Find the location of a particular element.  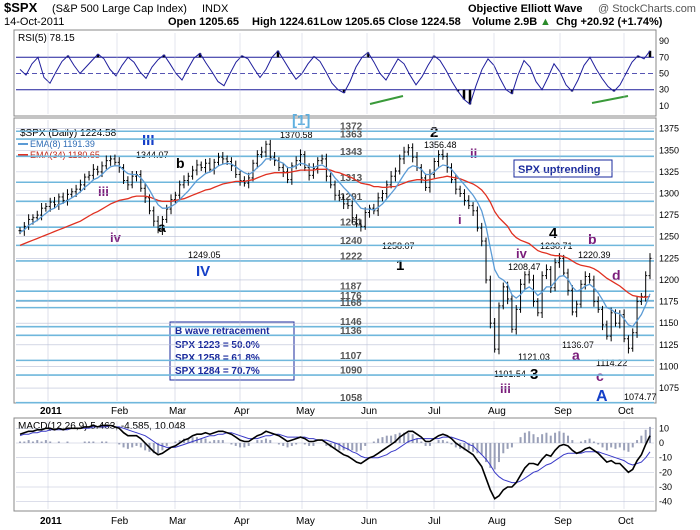

wave-d: d is located at coordinates (616, 275).